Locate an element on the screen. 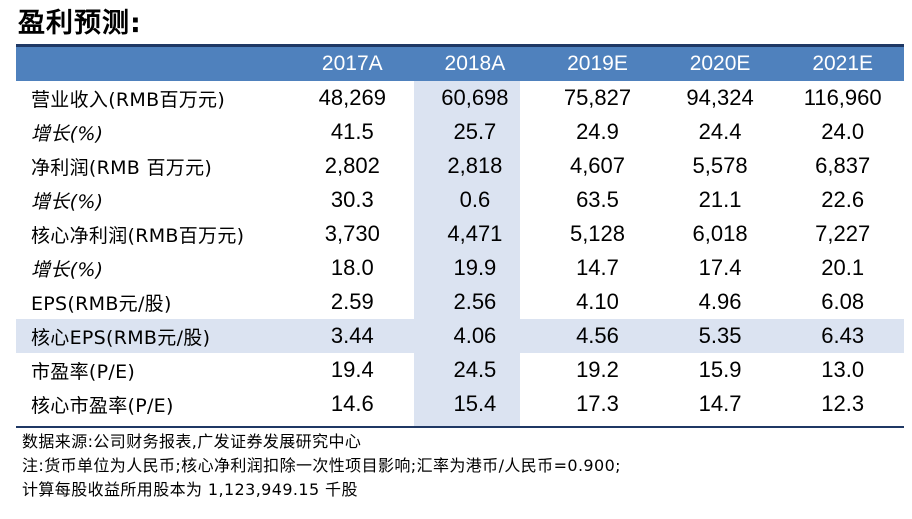  value-cell: 4,607 is located at coordinates (597, 165).